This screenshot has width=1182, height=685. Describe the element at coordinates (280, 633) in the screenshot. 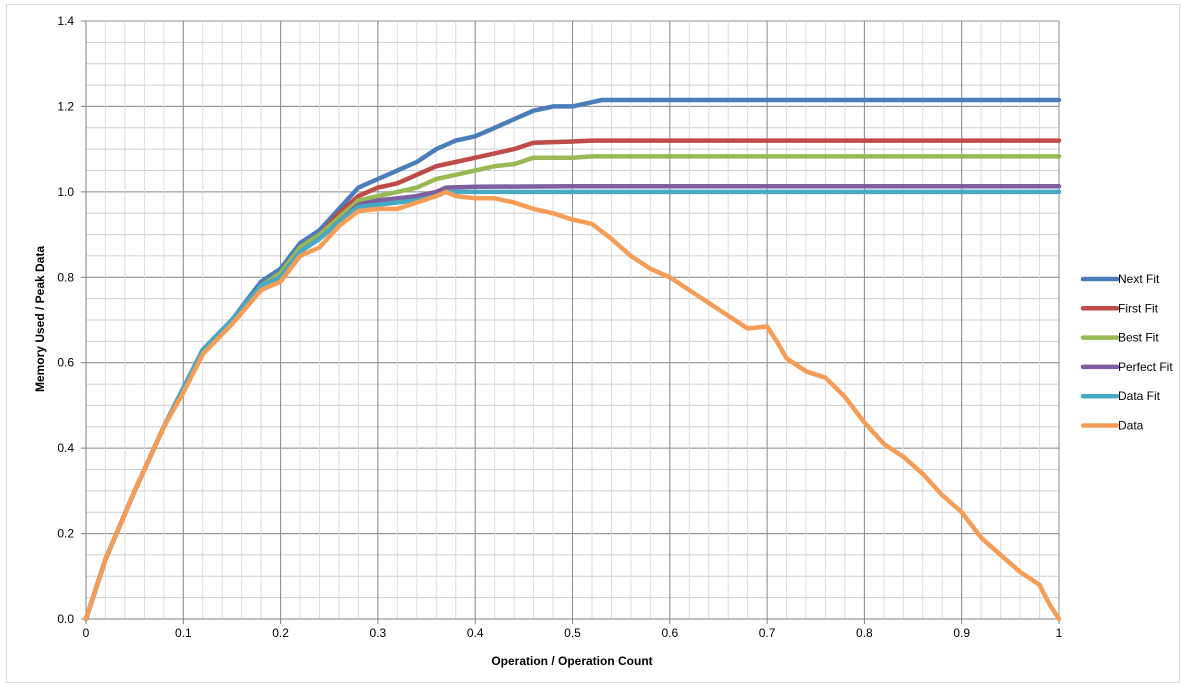

I see `x-tick-label: 0.2` at that location.